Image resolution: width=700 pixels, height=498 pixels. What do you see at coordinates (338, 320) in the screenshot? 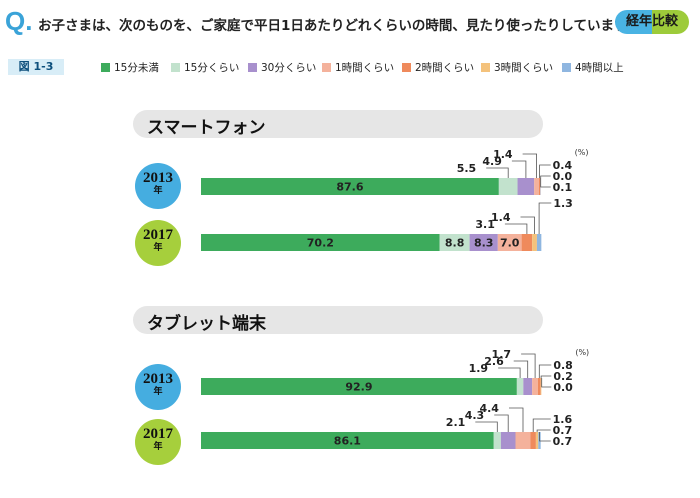
I see `section-title-tablet: タブレット端末` at bounding box center [338, 320].